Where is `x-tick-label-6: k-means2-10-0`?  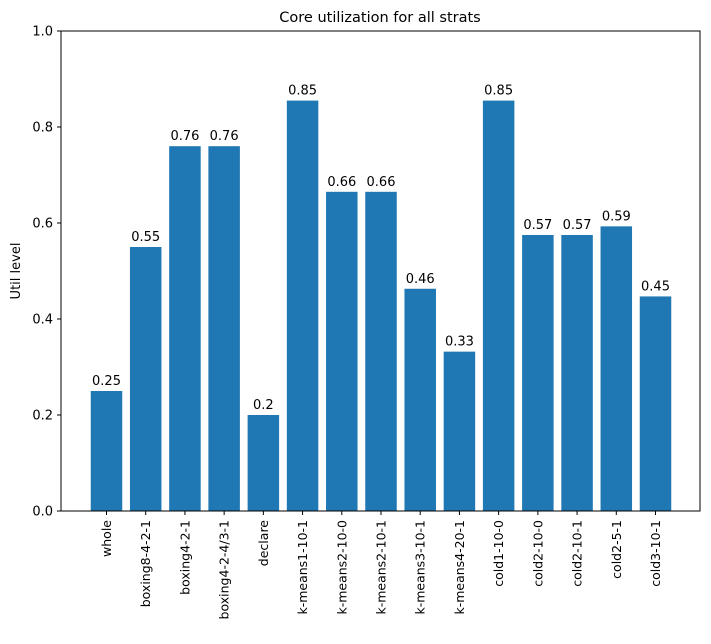 x-tick-label-6: k-means2-10-0 is located at coordinates (341, 567).